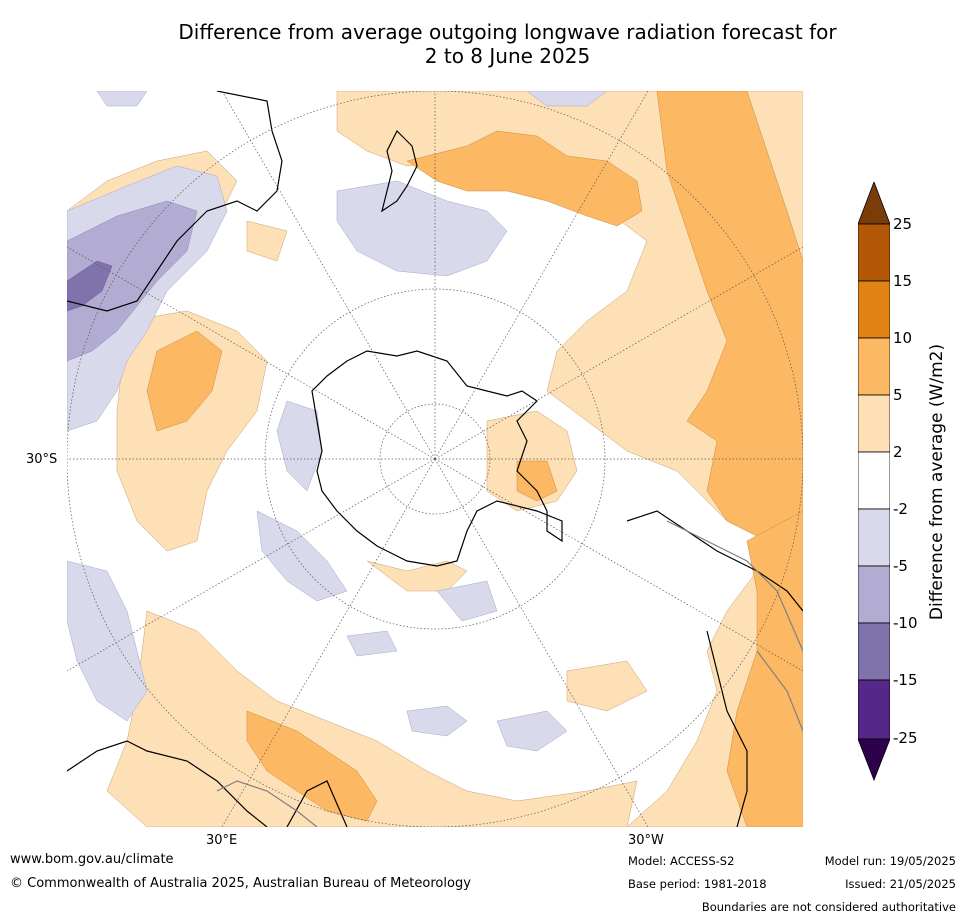  What do you see at coordinates (399, 171) in the screenshot?
I see `new-zealand-coastline` at bounding box center [399, 171].